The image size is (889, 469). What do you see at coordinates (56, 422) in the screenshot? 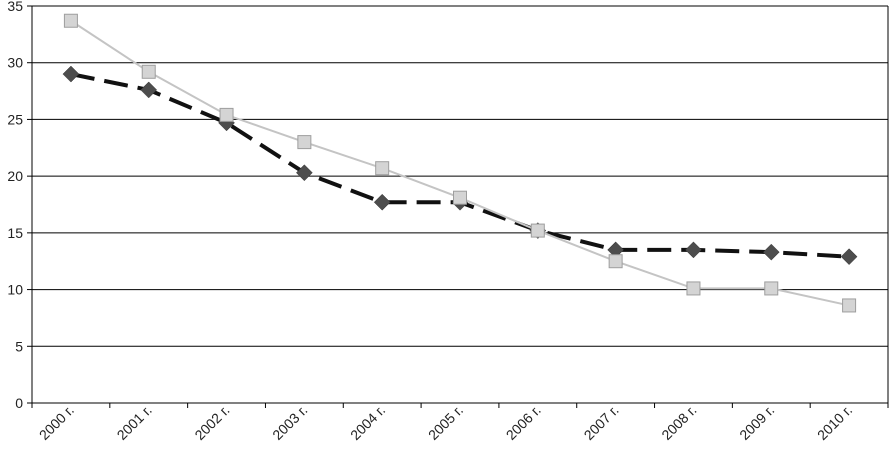
I see `x-tick-label: 2000 г.` at bounding box center [56, 422].